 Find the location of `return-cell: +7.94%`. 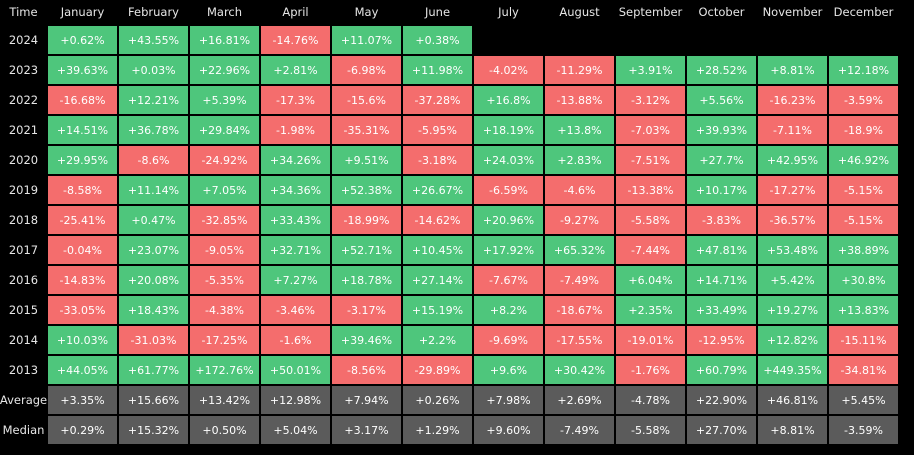

return-cell: +7.94% is located at coordinates (366, 400).